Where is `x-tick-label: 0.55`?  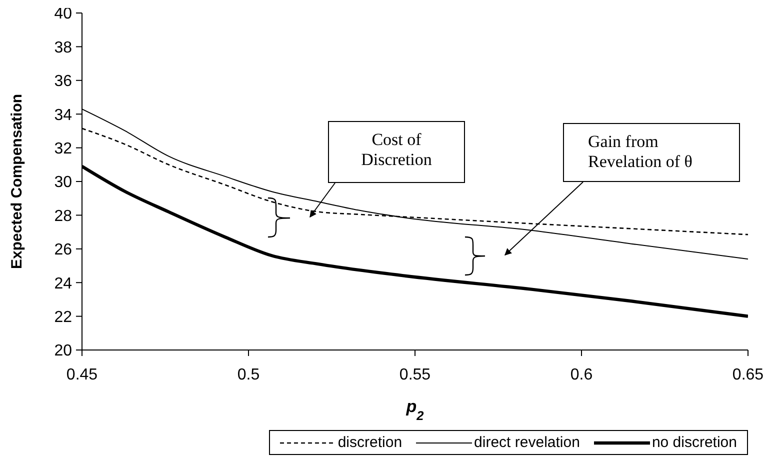
x-tick-label: 0.55 is located at coordinates (415, 375).